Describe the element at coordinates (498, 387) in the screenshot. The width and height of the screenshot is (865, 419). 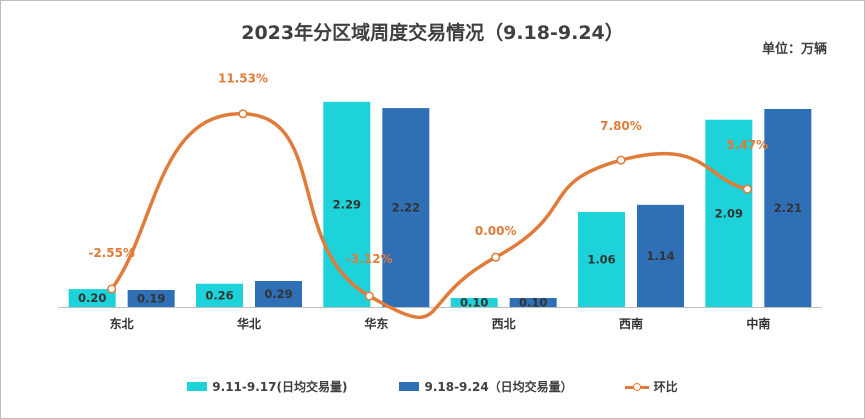
I see `legend-label-curr-week: 9.18-9.24（日均交易量）` at that location.